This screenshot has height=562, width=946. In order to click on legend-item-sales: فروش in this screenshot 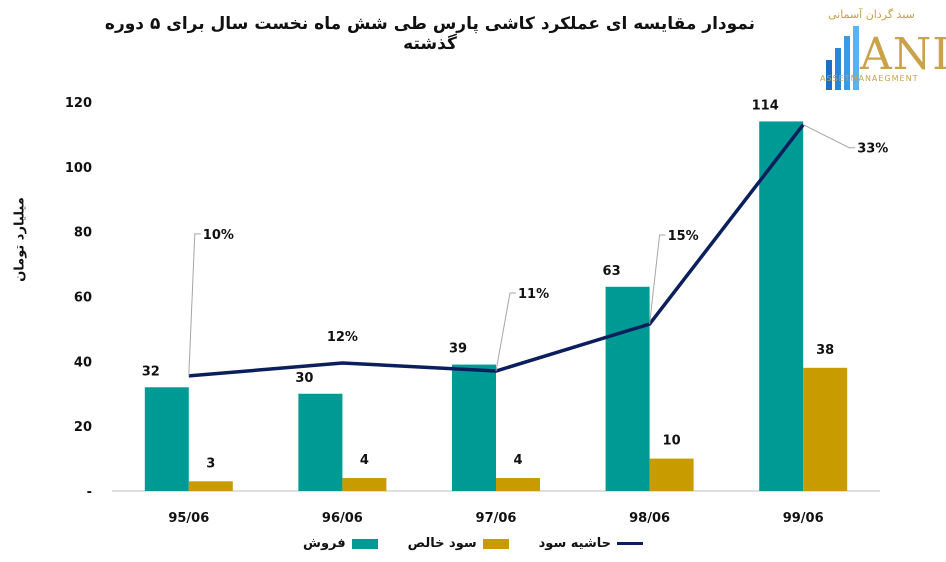, I will do `click(340, 543)`.